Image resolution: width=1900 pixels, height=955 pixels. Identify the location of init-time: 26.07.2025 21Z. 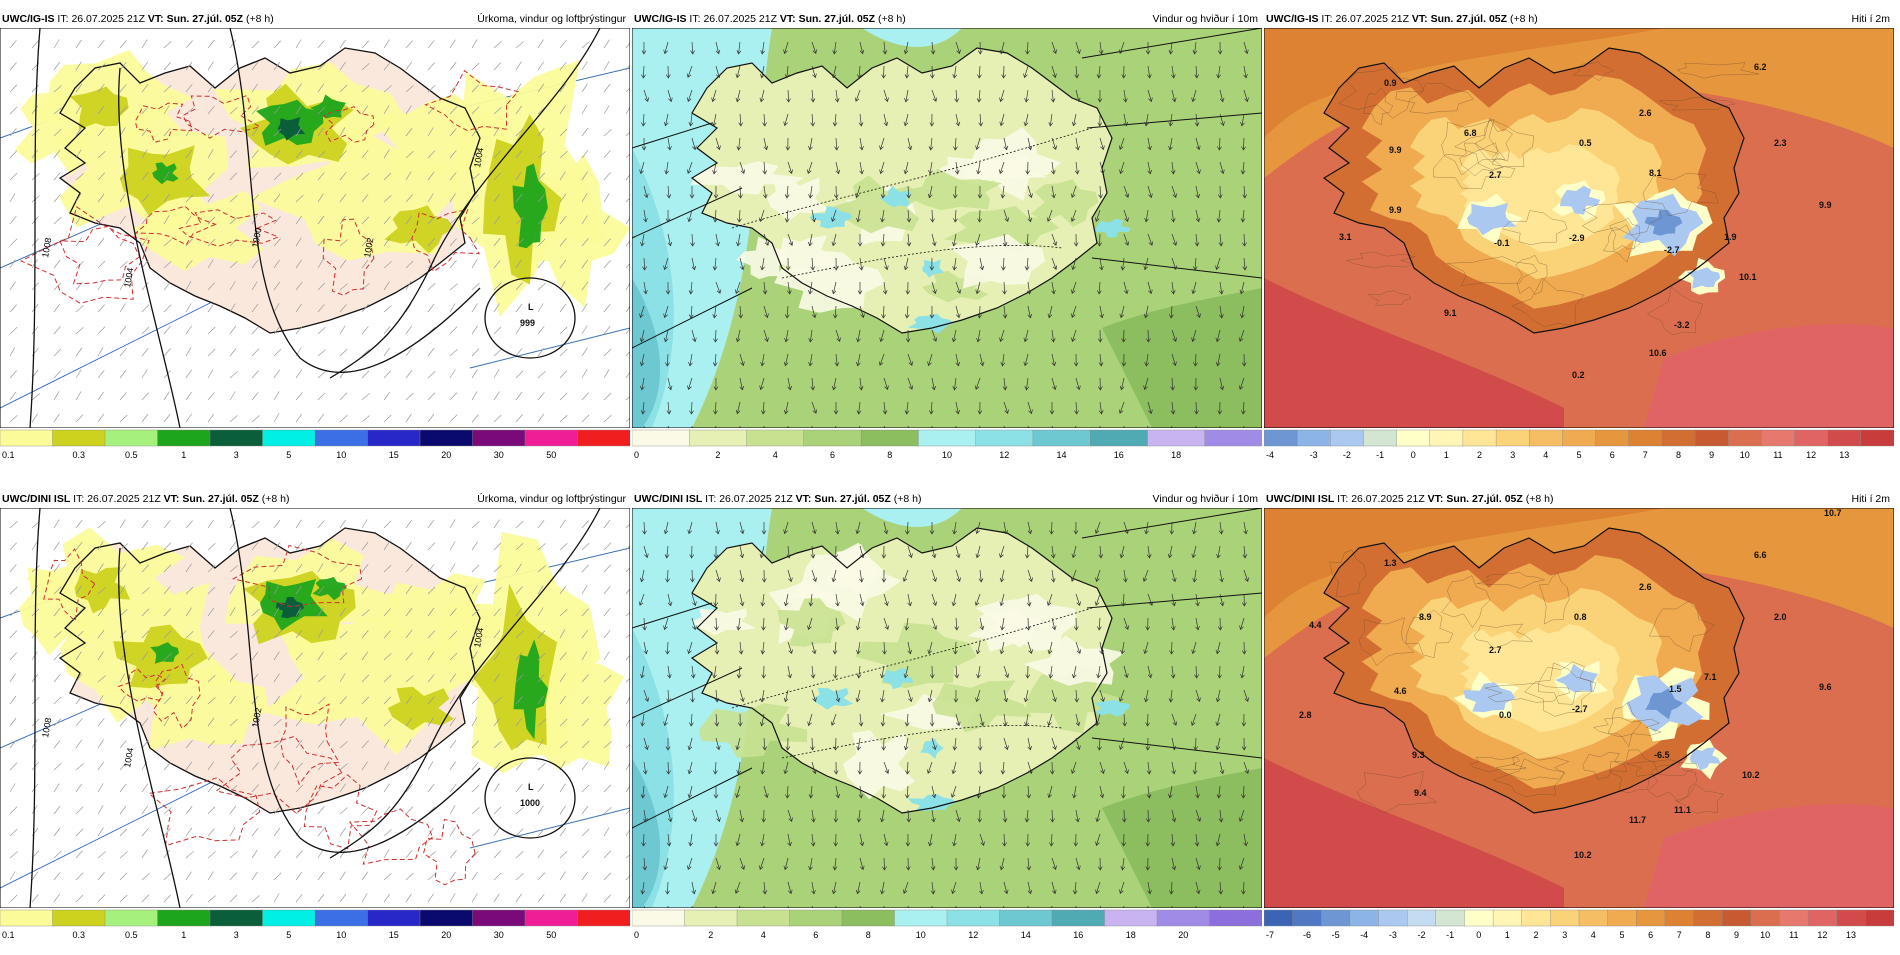
(1388, 499).